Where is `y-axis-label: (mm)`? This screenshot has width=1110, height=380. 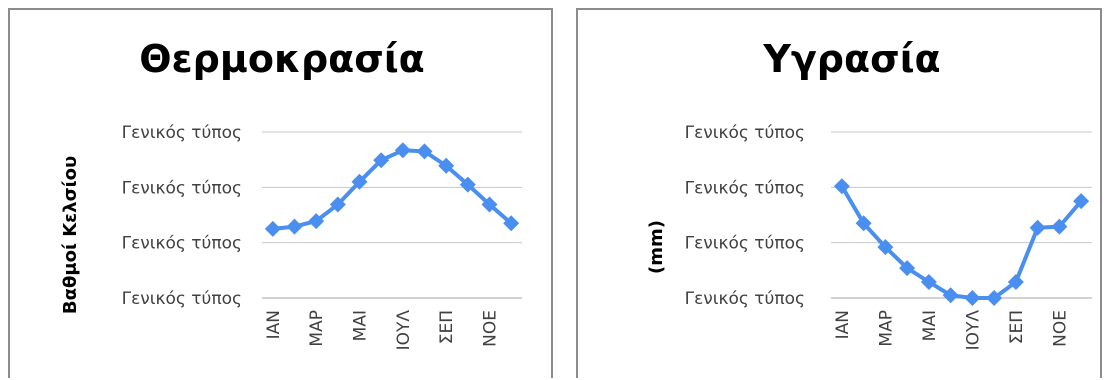 y-axis-label: (mm) is located at coordinates (656, 247).